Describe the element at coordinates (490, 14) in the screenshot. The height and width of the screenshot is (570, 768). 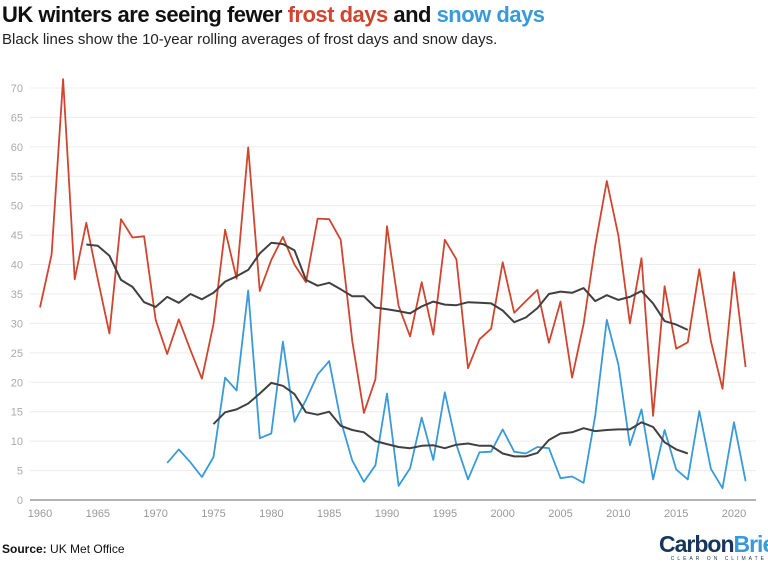
I see `title-snow-highlight: snow days` at that location.